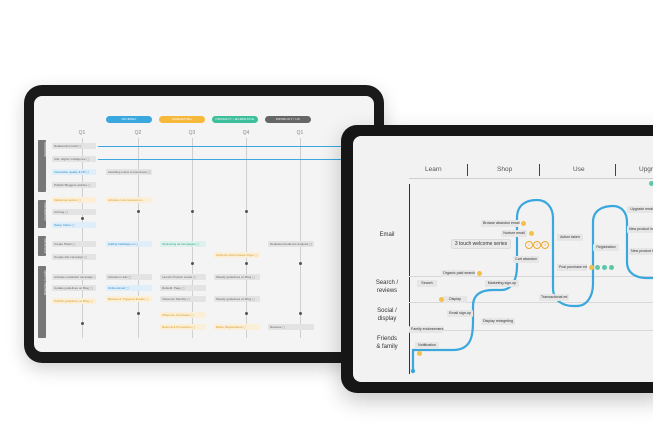  Describe the element at coordinates (646, 169) in the screenshot. I see `stage-upgrade: Upgr` at that location.